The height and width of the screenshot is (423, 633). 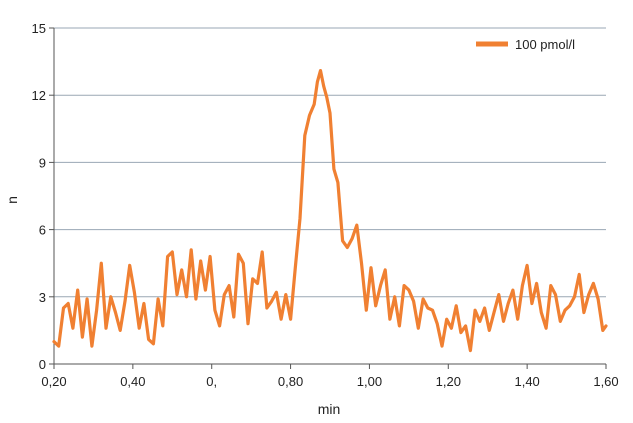 What do you see at coordinates (329, 381) in the screenshot?
I see `x-tick-labels: 0,20 0,40 0, 0,80 1,00 1,20 1,40 1,60` at bounding box center [329, 381].